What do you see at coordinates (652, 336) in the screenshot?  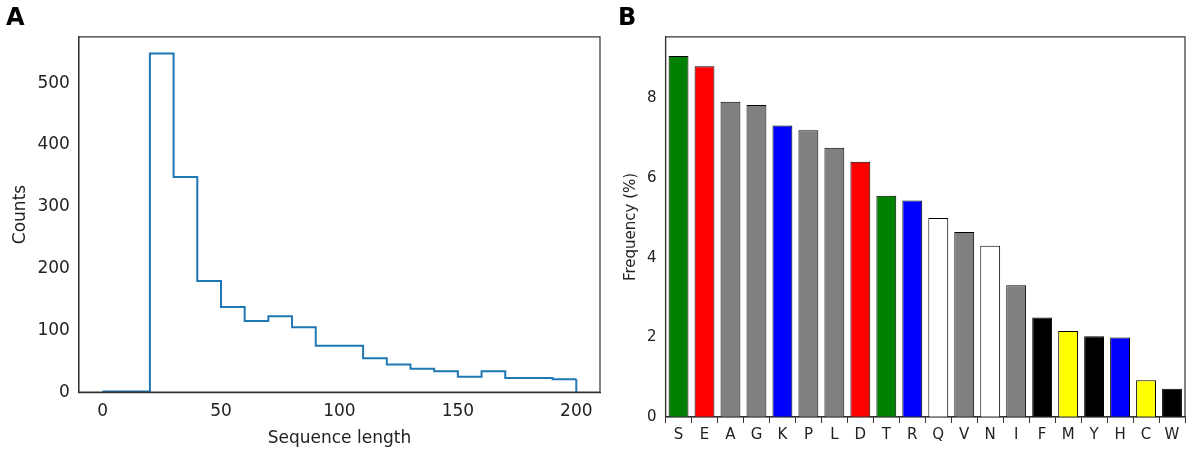 I see `y-tick-label: 2` at bounding box center [652, 336].